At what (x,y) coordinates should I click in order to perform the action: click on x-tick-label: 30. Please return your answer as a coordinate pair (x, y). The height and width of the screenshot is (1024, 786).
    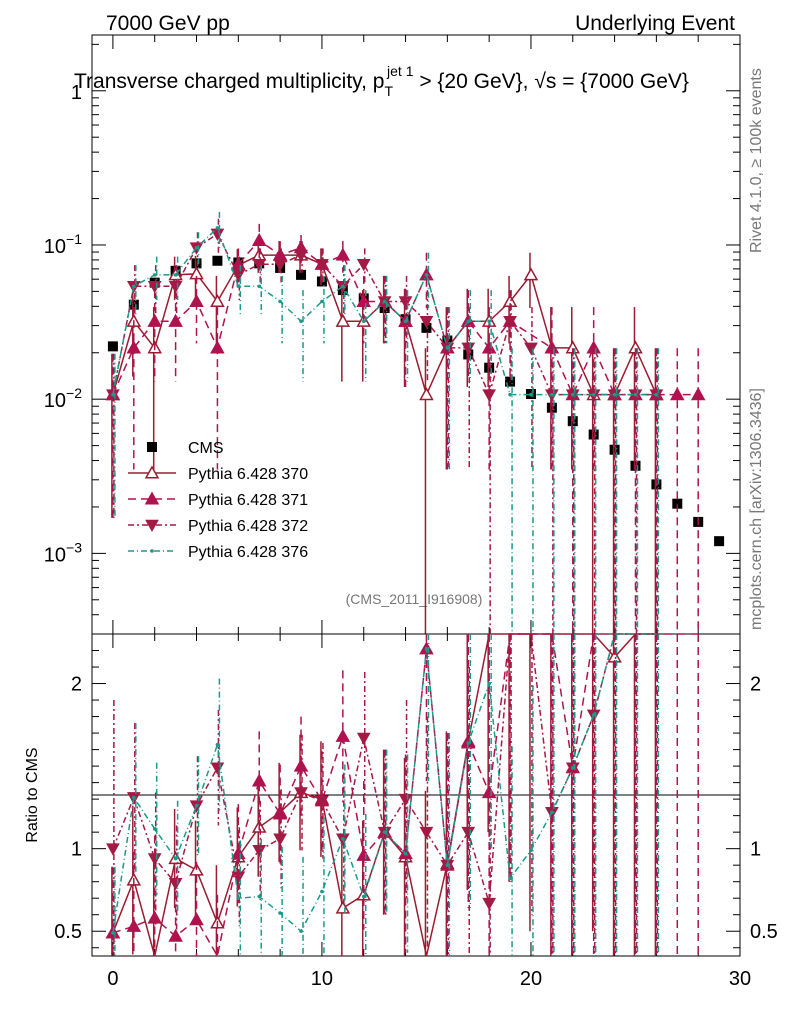
    Looking at the image, I should click on (740, 979).